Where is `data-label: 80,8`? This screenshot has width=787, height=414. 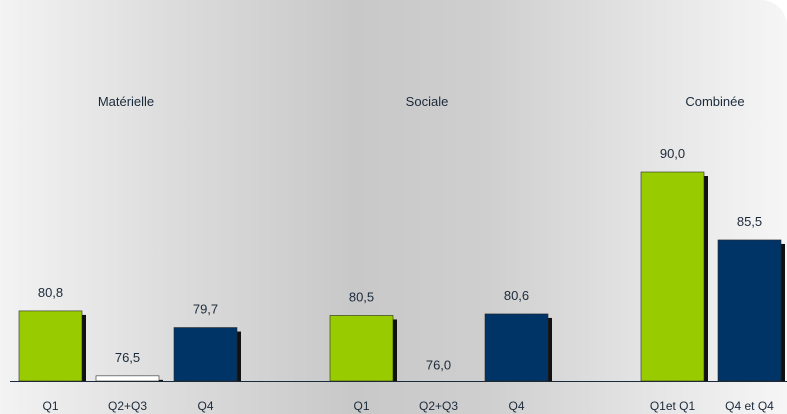
data-label: 80,8 is located at coordinates (50, 292).